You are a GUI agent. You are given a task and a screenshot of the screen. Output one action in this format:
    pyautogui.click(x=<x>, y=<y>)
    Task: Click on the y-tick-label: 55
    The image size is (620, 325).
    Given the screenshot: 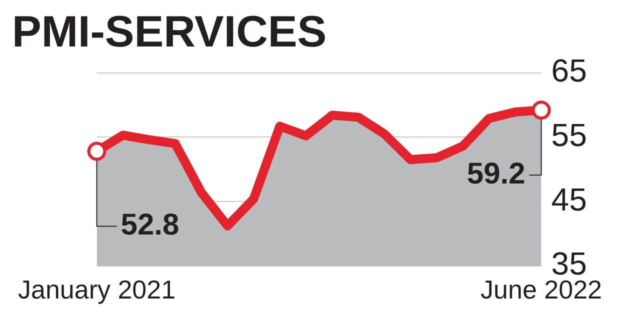 What is the action you would take?
    pyautogui.click(x=569, y=134)
    